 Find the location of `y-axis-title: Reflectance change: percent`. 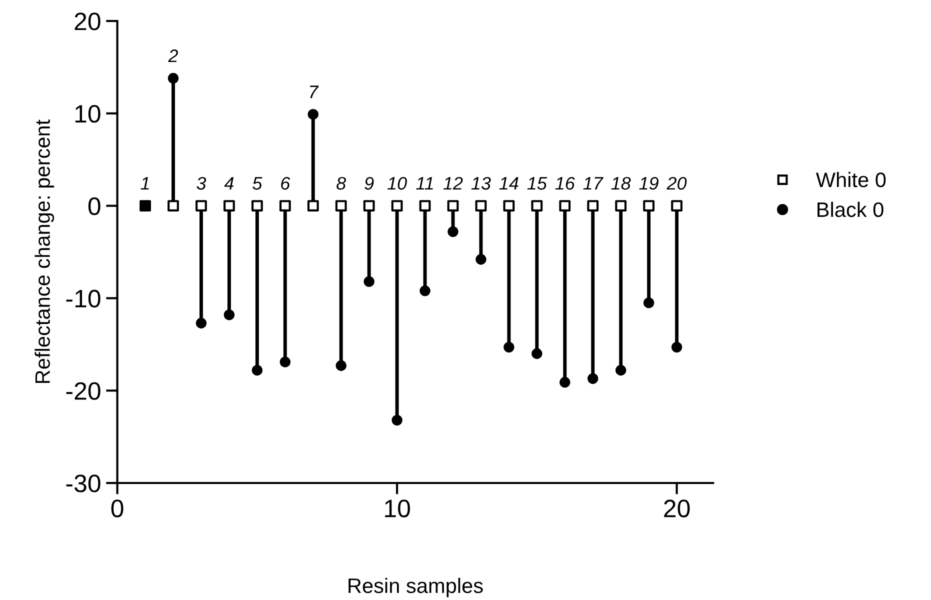

y-axis-title: Reflectance change: percent is located at coordinates (44, 251).